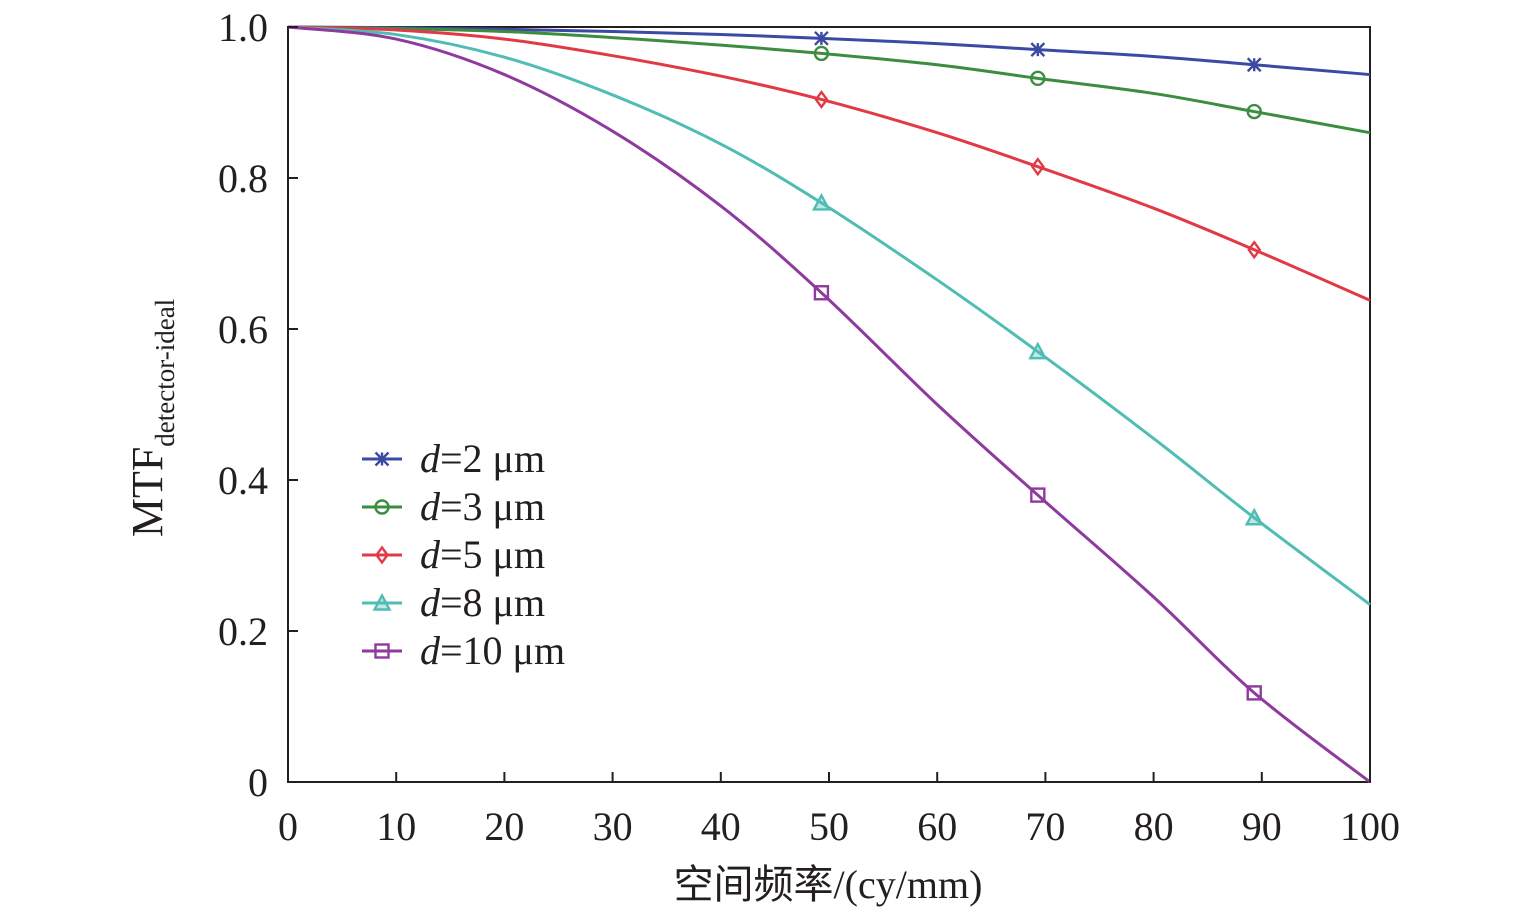  Describe the element at coordinates (492, 506) in the screenshot. I see `legend-label-value: =3 μm` at that location.